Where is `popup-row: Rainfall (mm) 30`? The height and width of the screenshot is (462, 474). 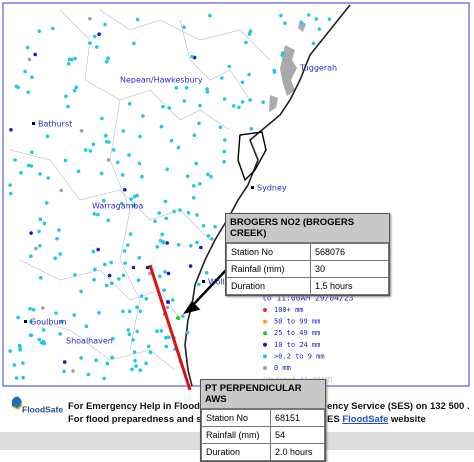
popup-row: Rainfall (mm) 30 is located at coordinates (307, 269).